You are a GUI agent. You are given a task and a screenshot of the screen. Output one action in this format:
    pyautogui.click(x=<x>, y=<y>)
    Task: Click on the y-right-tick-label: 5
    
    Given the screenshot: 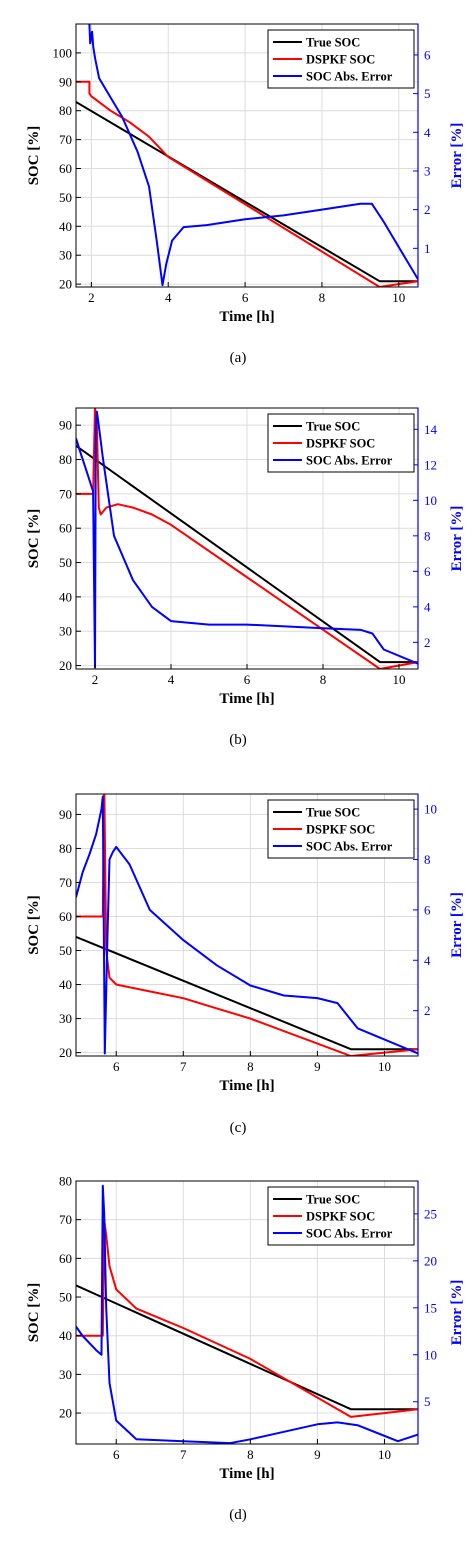 What is the action you would take?
    pyautogui.click(x=427, y=1401)
    